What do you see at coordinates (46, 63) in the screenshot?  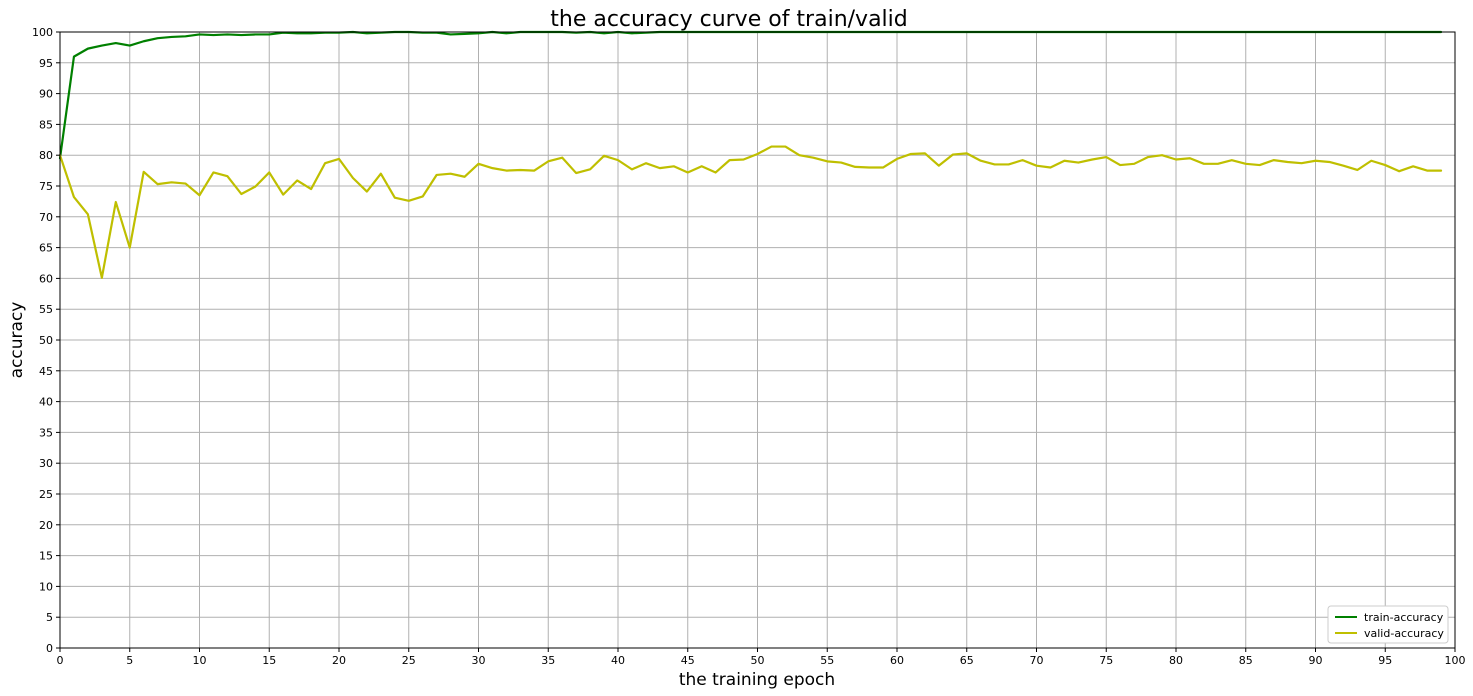 I see `y-tick-label: 95` at bounding box center [46, 63].